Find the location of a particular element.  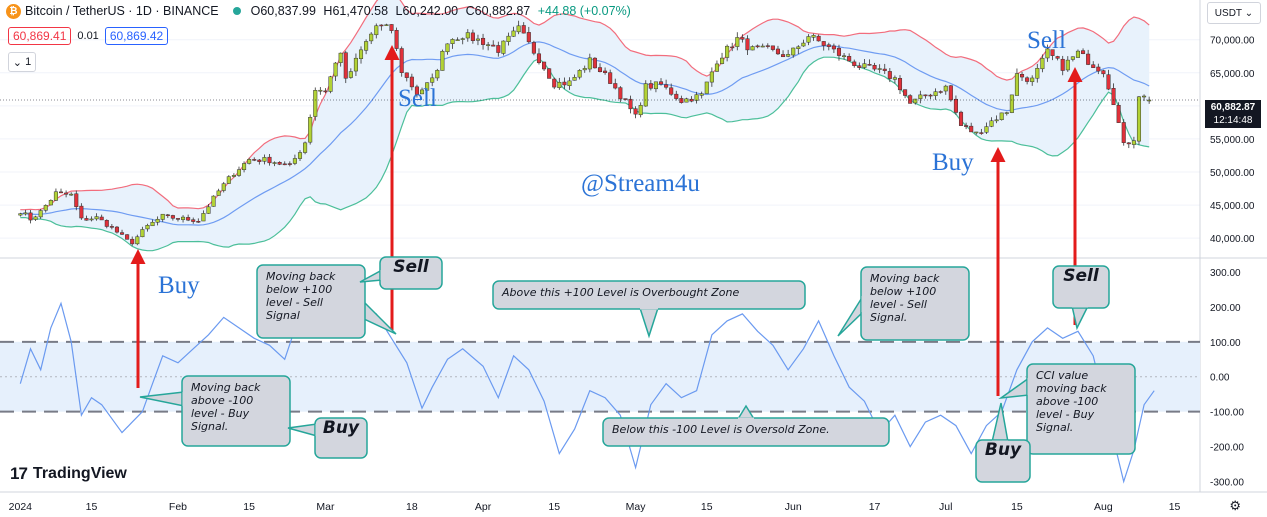

collapse-button: ⌄ 1 is located at coordinates (22, 62).